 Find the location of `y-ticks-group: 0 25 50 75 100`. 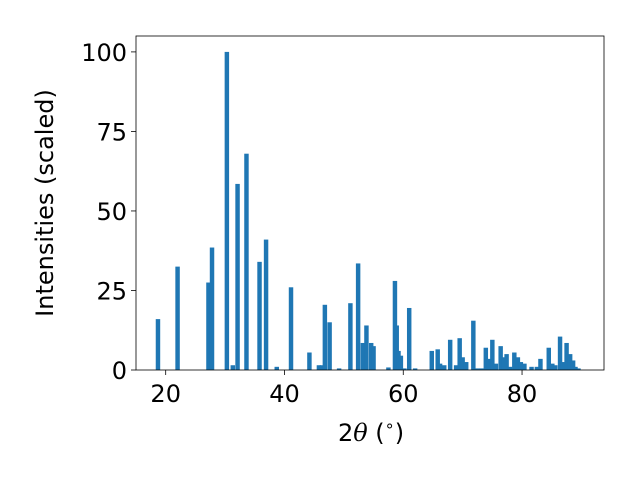

y-ticks-group: 0 25 50 75 100 is located at coordinates (108, 212).